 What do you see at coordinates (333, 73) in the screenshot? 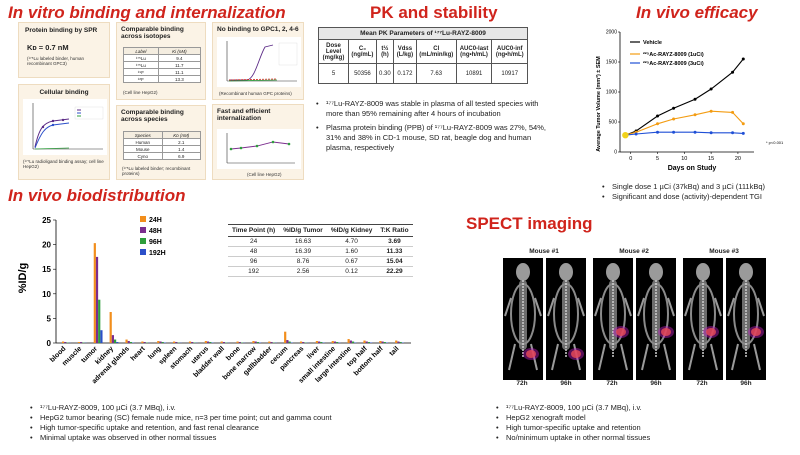
I see `pk-cell: 5` at bounding box center [333, 73].